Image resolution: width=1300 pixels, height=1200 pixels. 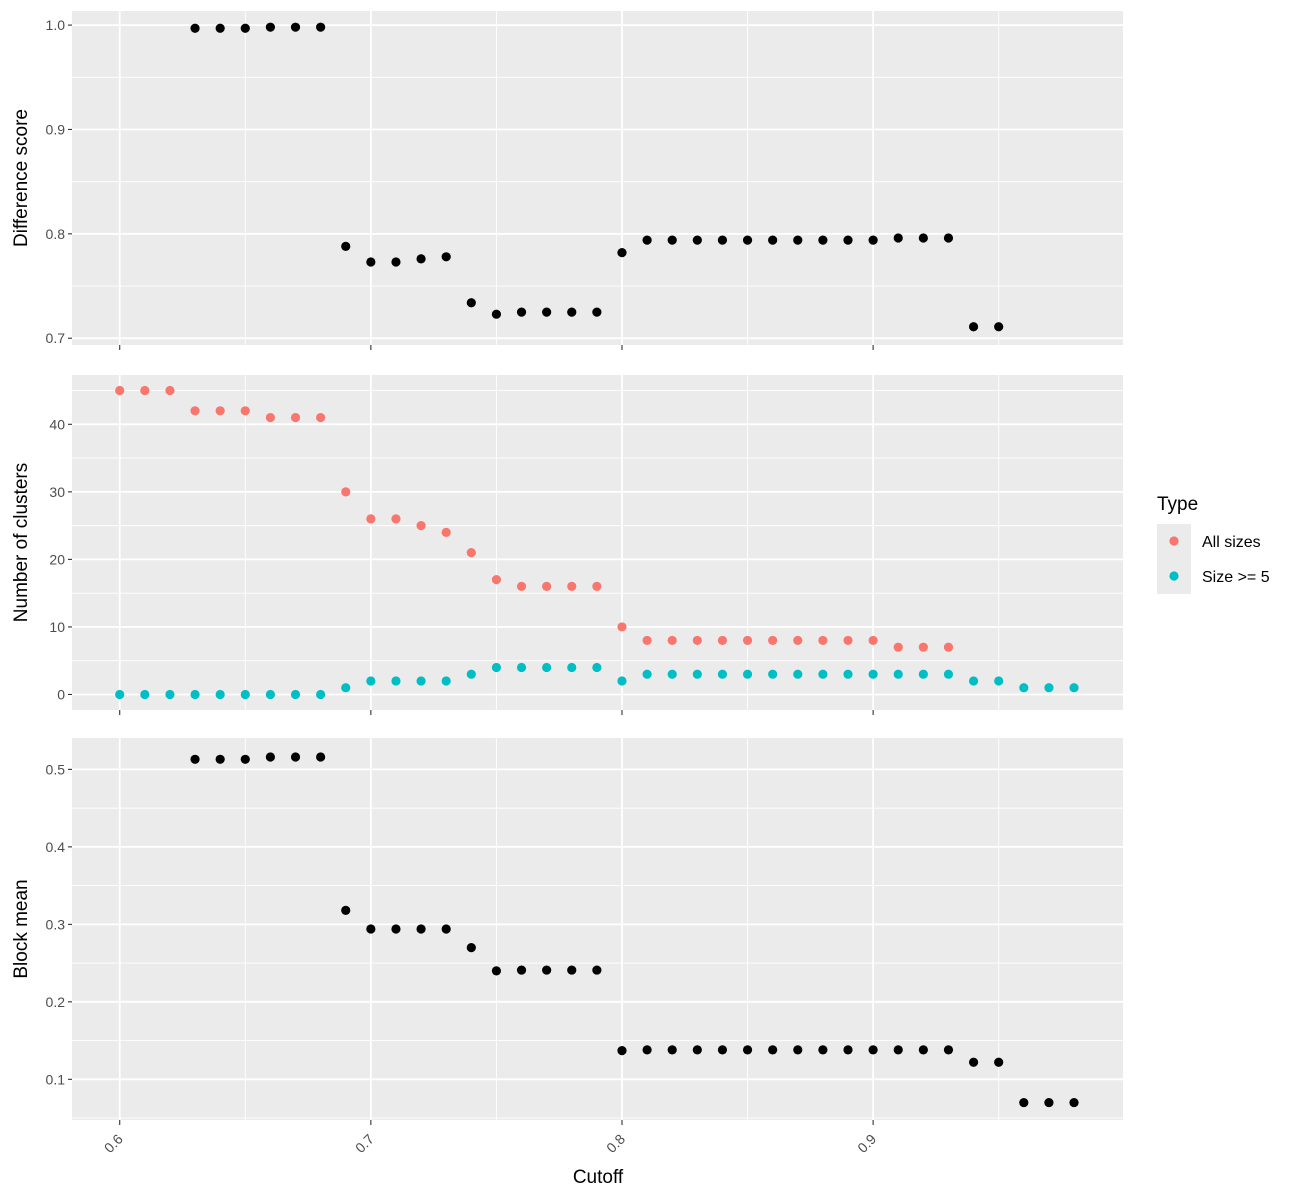 I want to click on y-tick-label: 1.0, so click(x=56, y=25).